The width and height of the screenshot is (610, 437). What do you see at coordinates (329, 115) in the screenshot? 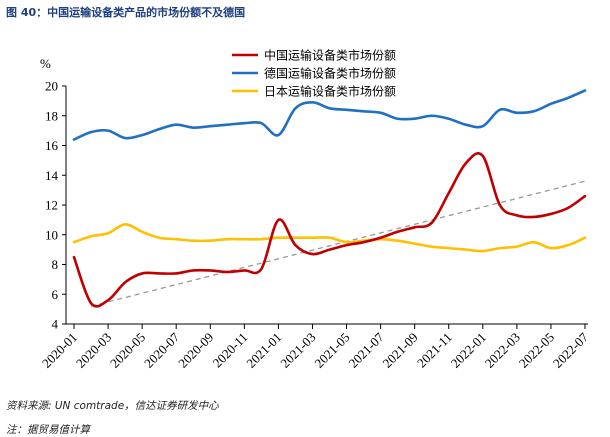
I see `series-line-germany` at bounding box center [329, 115].